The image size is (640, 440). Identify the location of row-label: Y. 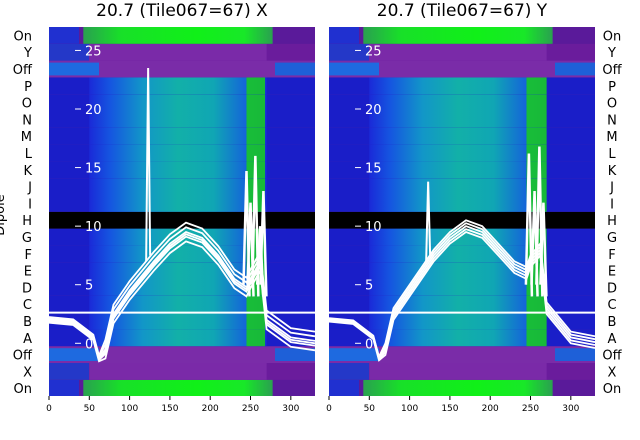
(611, 53).